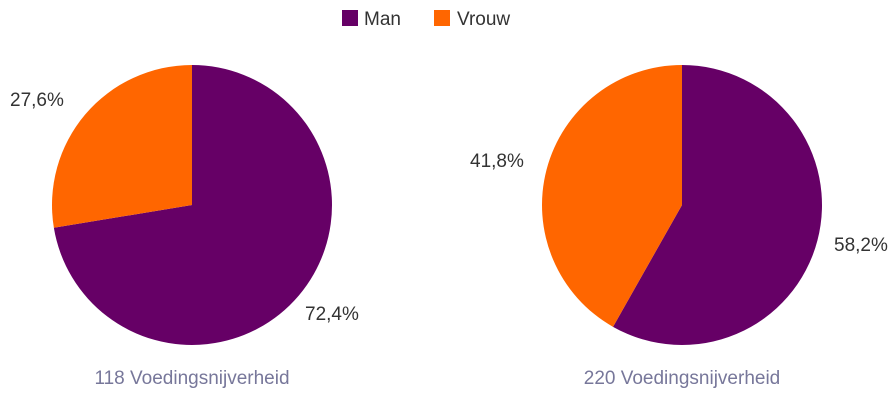  Describe the element at coordinates (382, 19) in the screenshot. I see `legend-label-man: Man` at that location.